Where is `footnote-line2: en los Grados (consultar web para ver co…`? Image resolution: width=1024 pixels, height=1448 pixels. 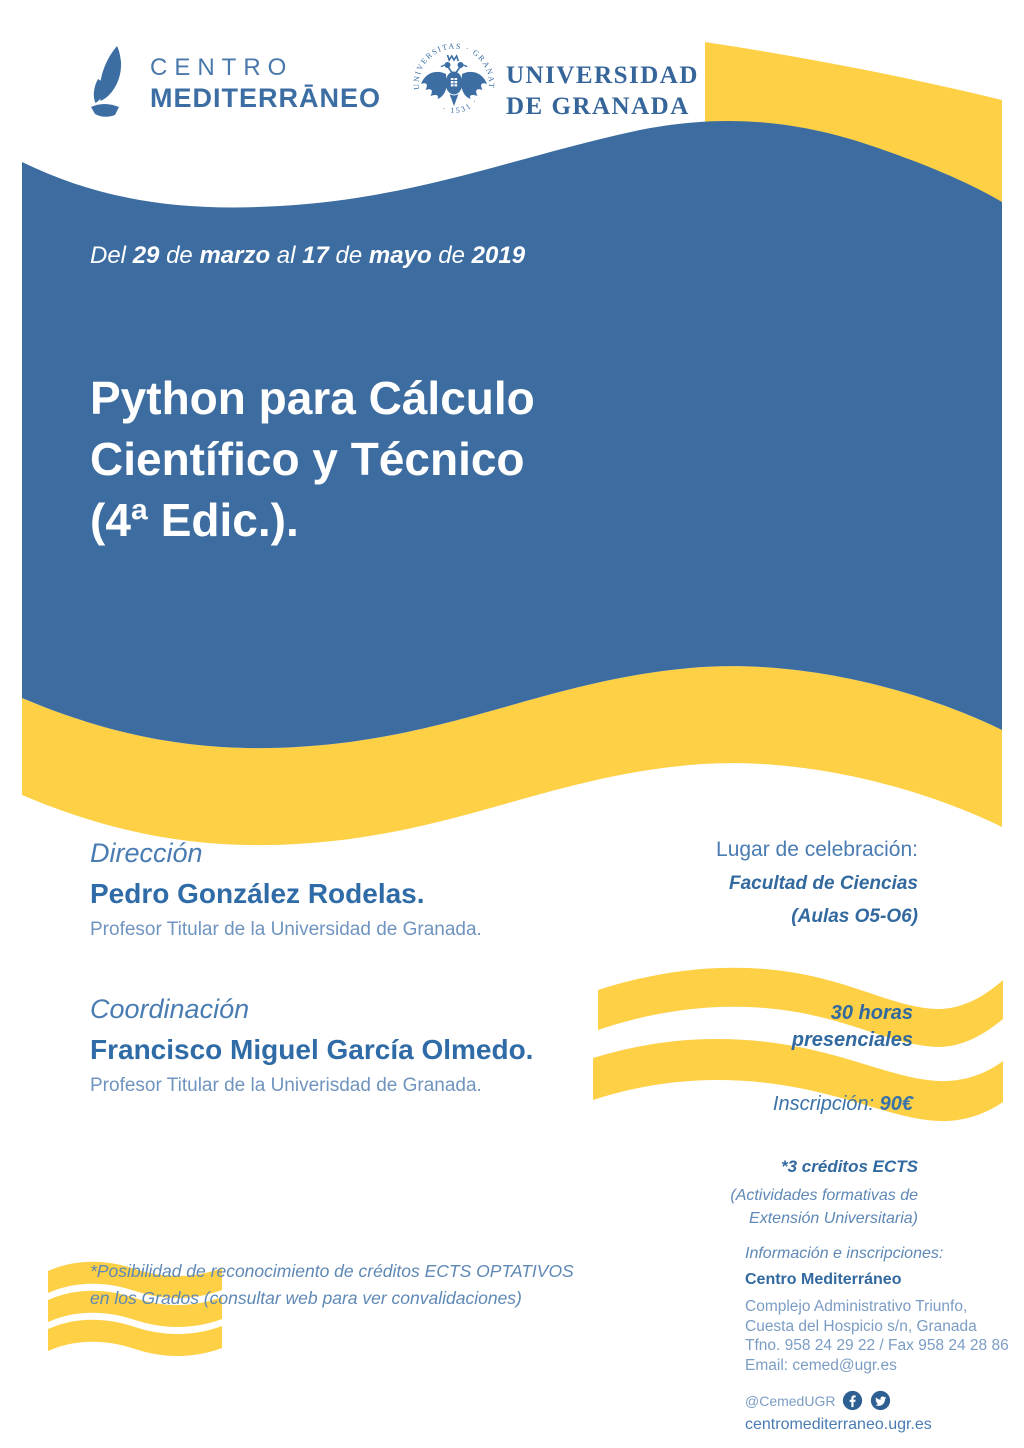 footnote-line2: en los Grados (consultar web para ver co… is located at coordinates (306, 1298).